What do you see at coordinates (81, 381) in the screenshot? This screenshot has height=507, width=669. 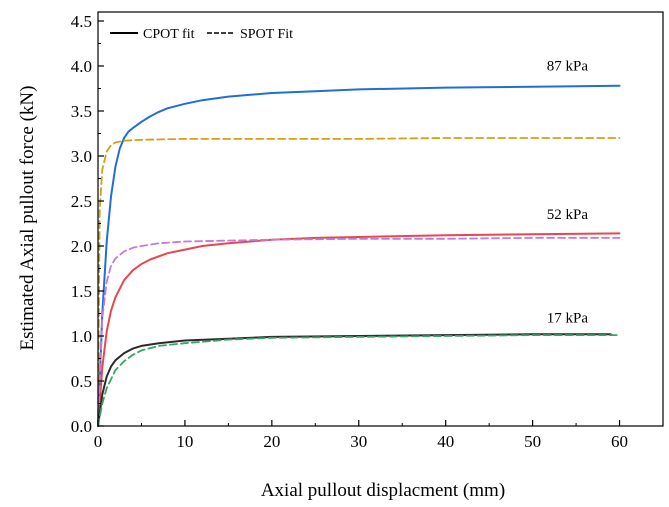 I see `y-tick-label: 0.5` at bounding box center [81, 381].